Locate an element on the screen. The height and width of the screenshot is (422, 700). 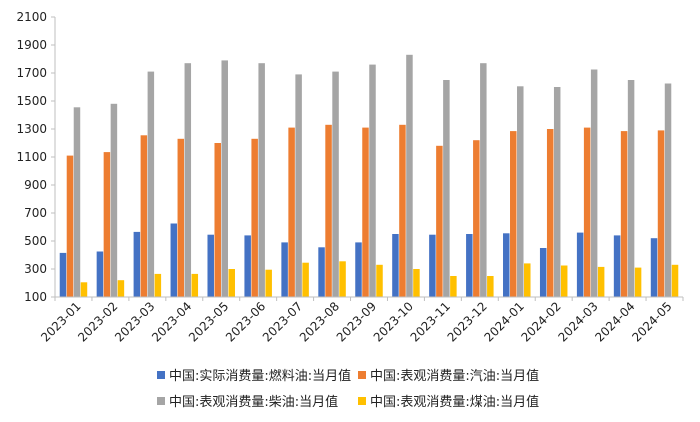
y-tick-label: 1500 is located at coordinates (31, 101).